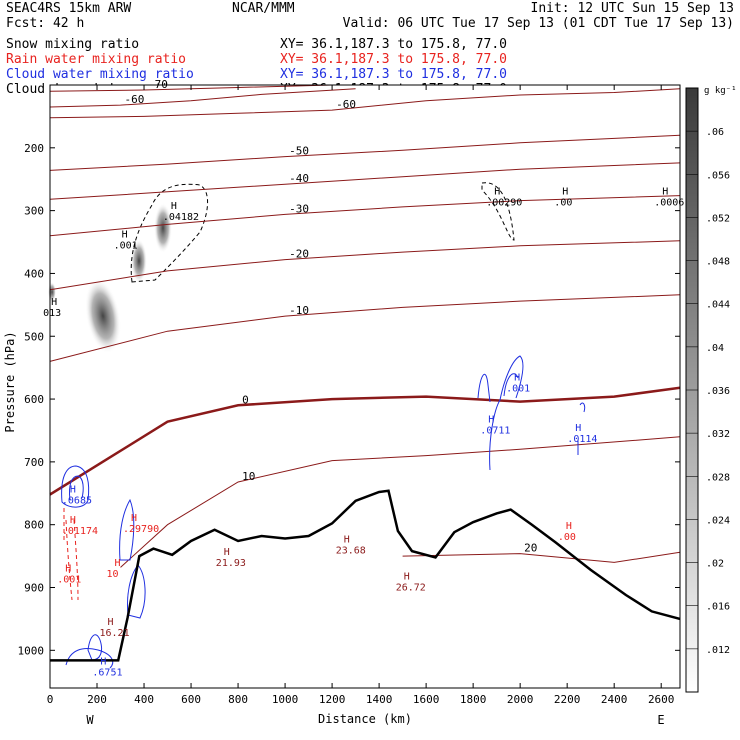  I want to click on y-tick-label: 600, so click(34, 399).